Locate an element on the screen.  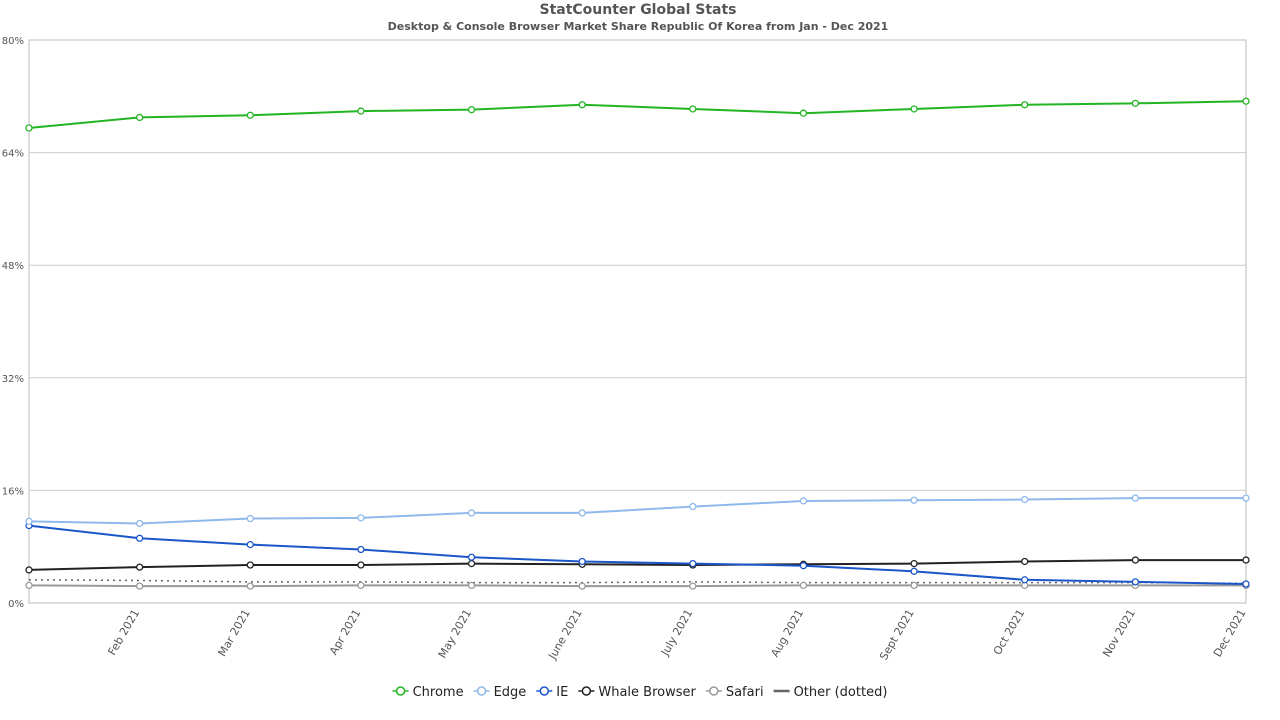
series-edge is located at coordinates (637, 511).